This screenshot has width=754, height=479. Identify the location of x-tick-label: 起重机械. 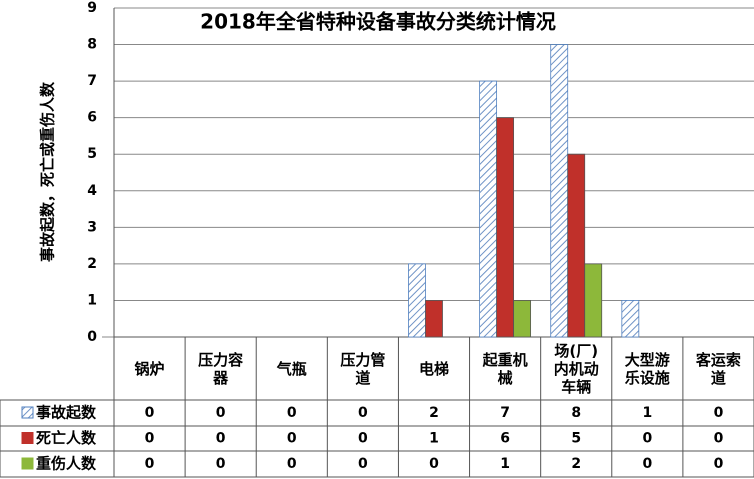
(505, 368).